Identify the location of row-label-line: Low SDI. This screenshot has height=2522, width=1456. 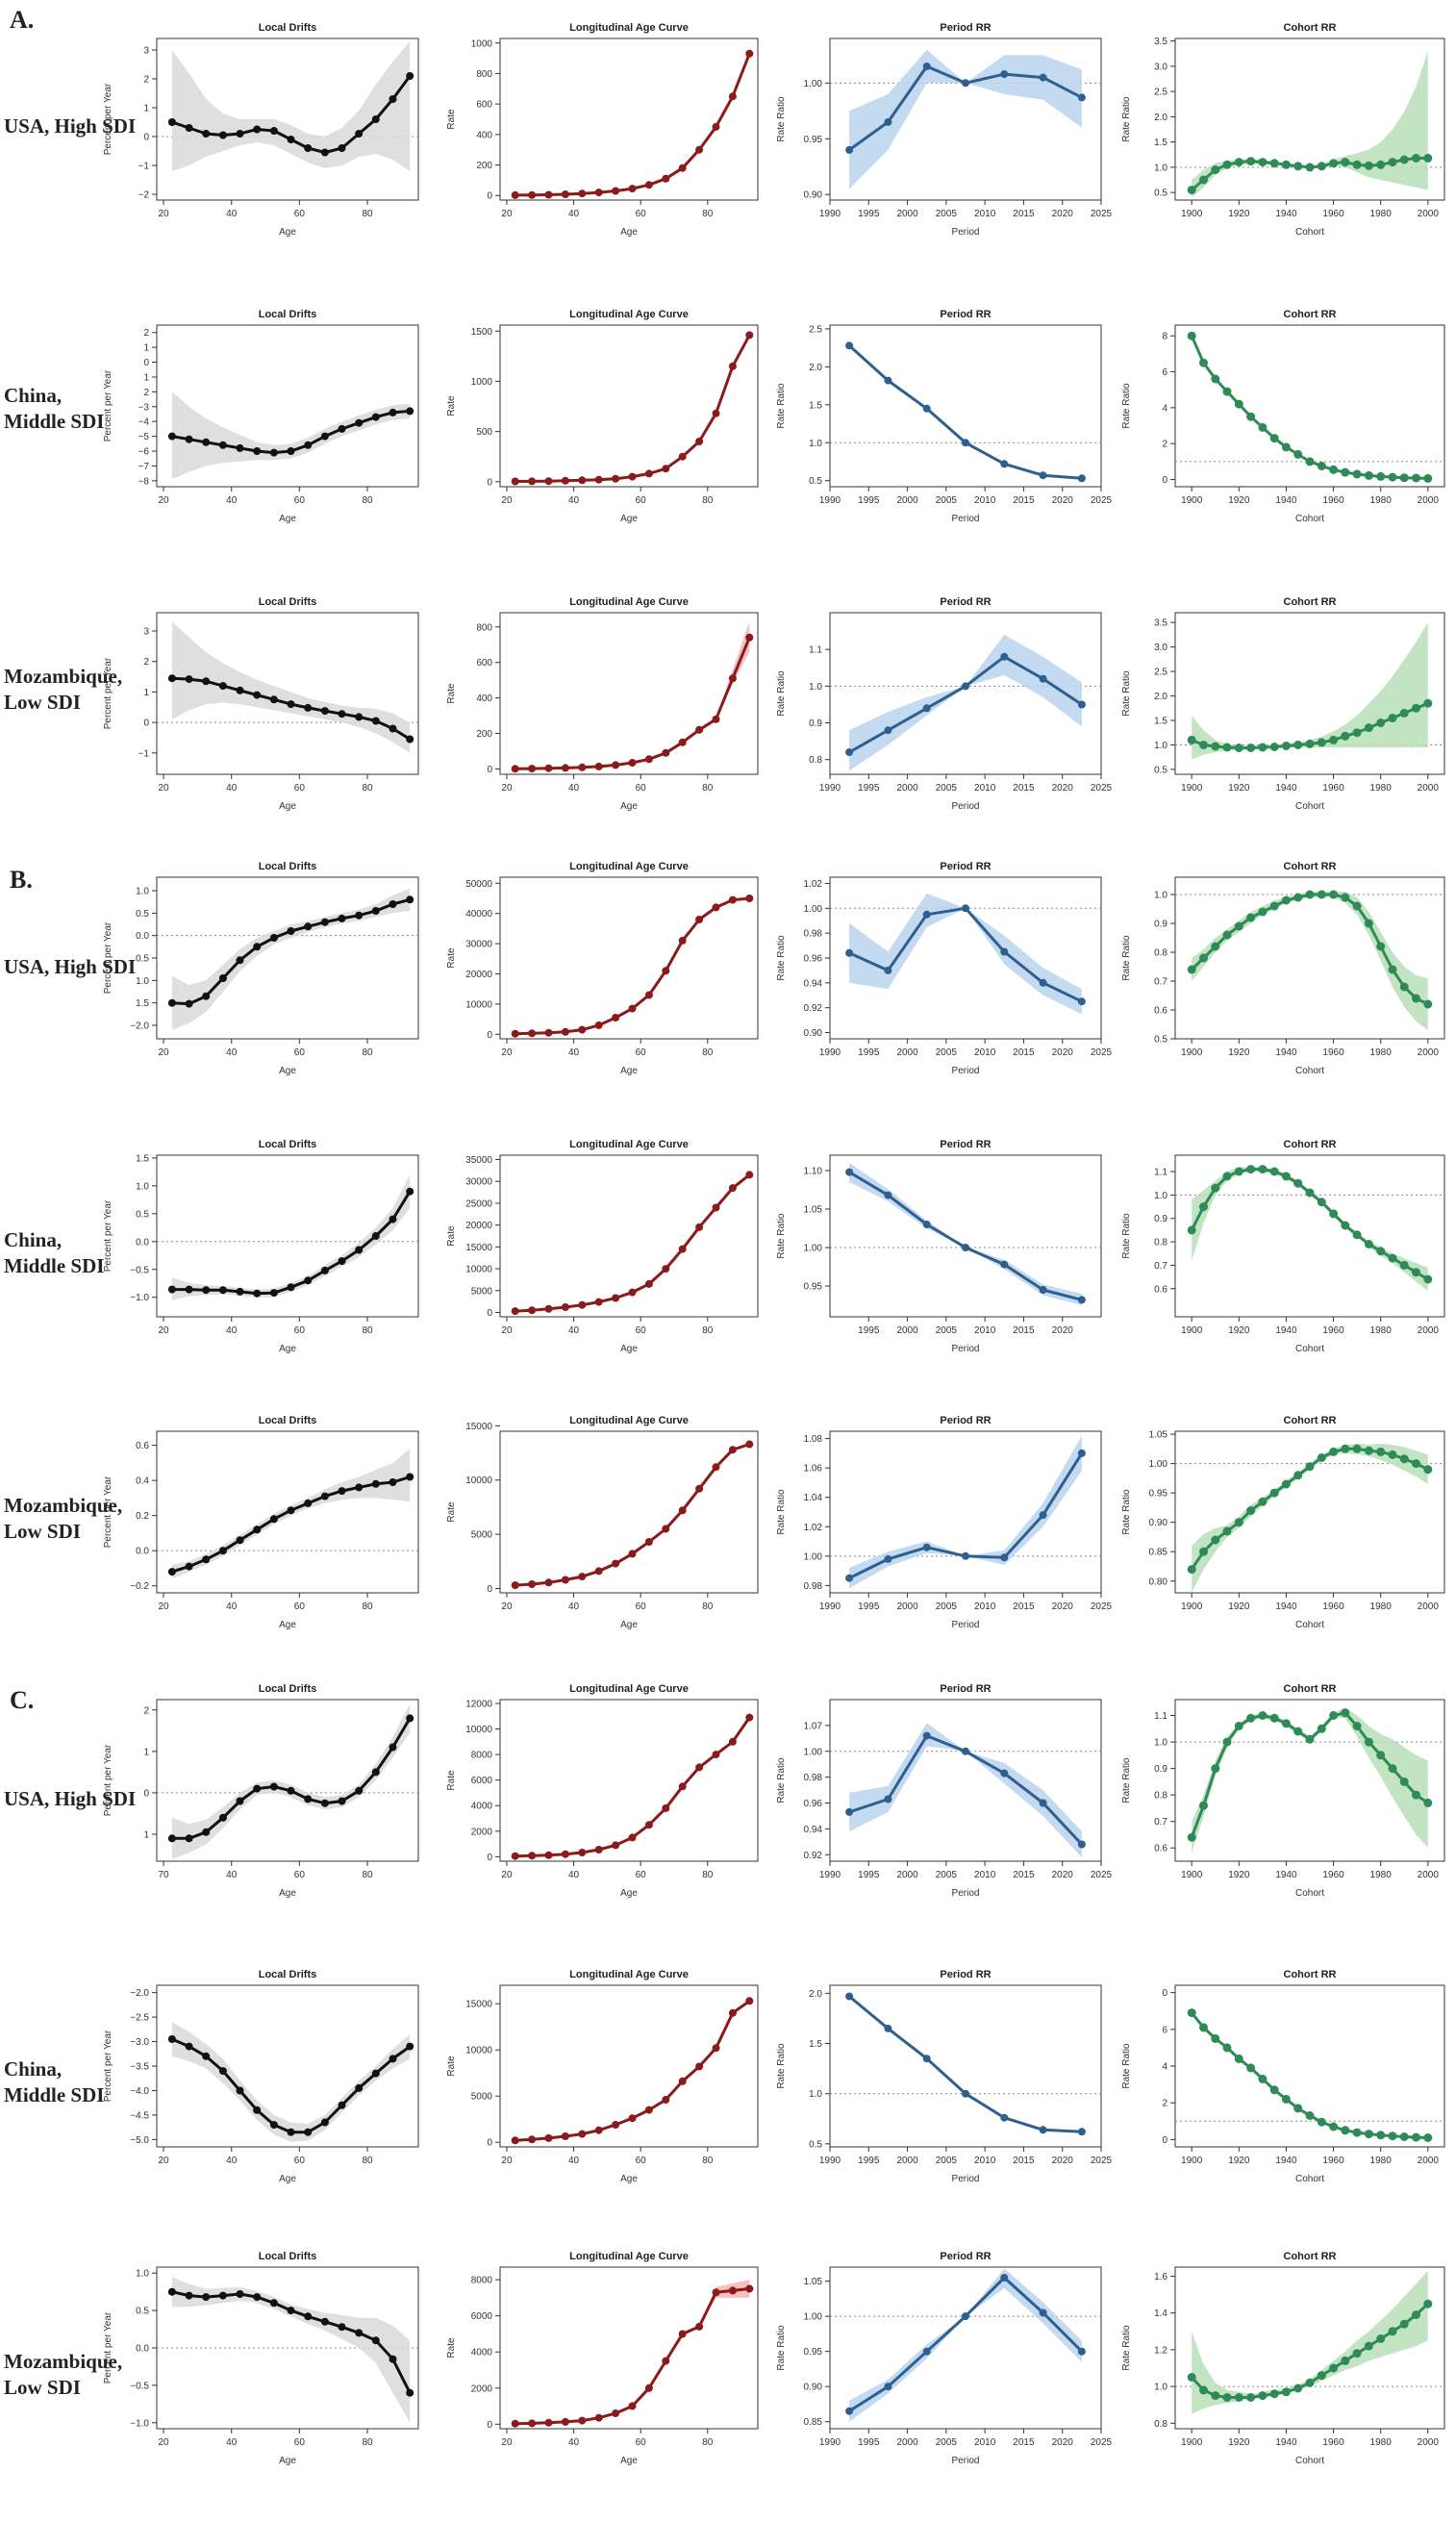
(43, 2388).